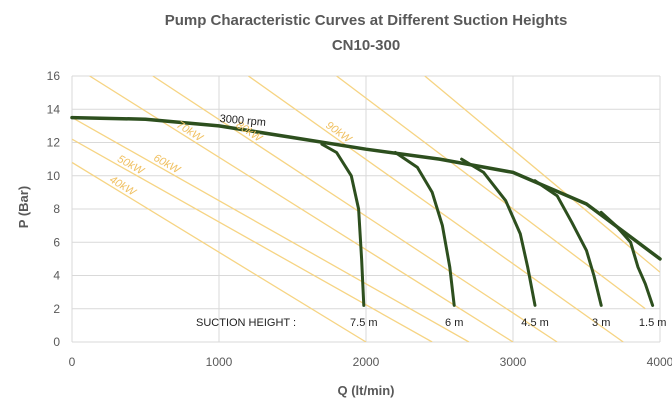 This screenshot has height=406, width=672. What do you see at coordinates (653, 323) in the screenshot?
I see `suction-curve-label: 1.5 m` at bounding box center [653, 323].